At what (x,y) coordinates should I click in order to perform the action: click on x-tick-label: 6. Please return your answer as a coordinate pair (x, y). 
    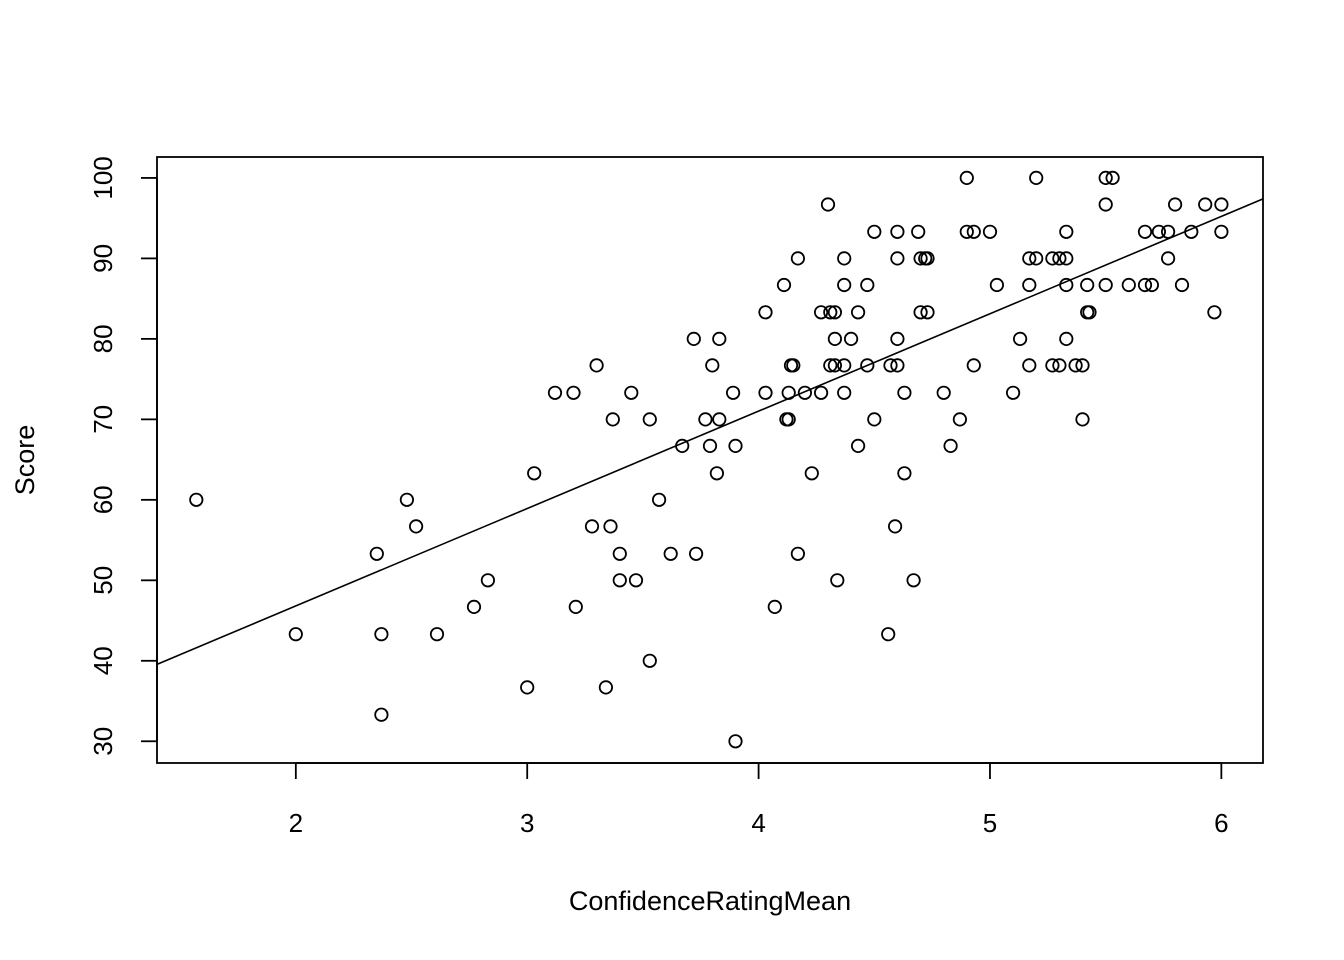
    Looking at the image, I should click on (1221, 823).